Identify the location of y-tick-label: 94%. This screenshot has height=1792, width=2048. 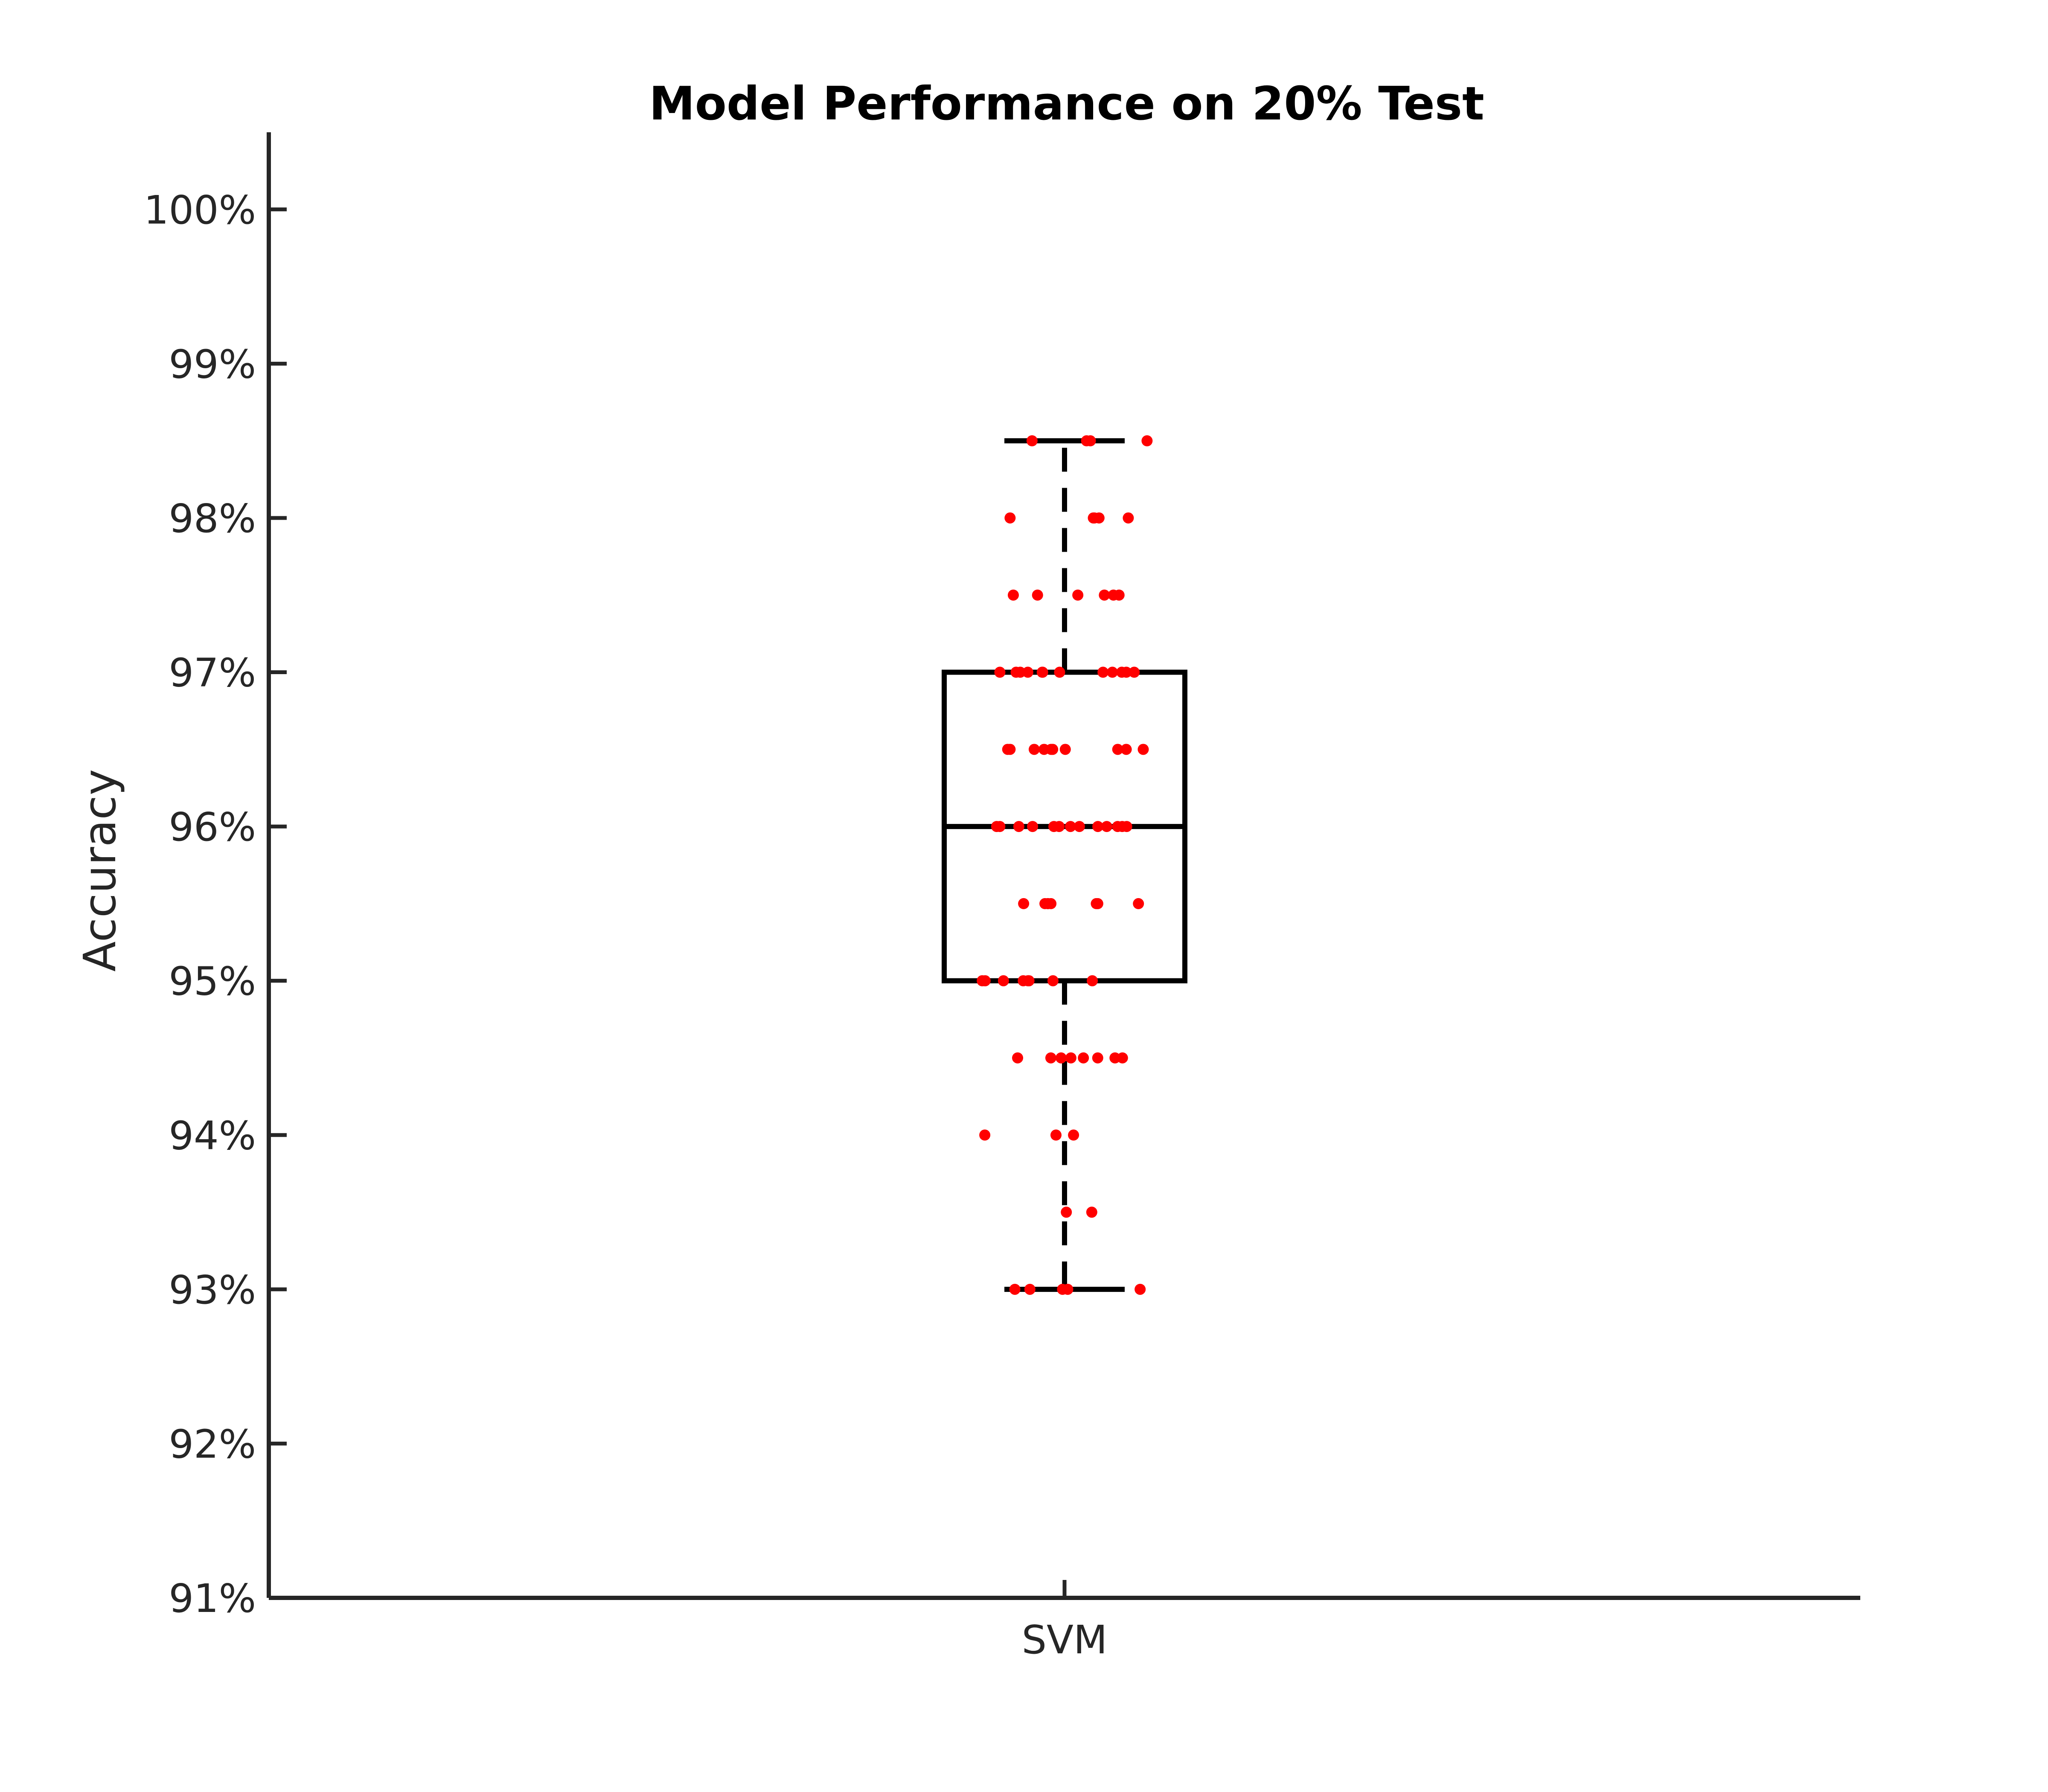
(212, 1135).